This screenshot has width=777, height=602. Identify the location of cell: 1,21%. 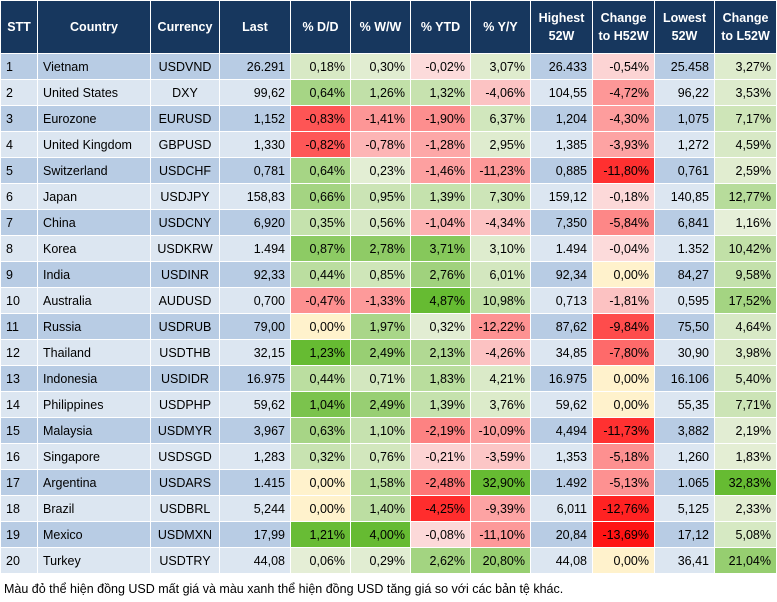
(320, 534).